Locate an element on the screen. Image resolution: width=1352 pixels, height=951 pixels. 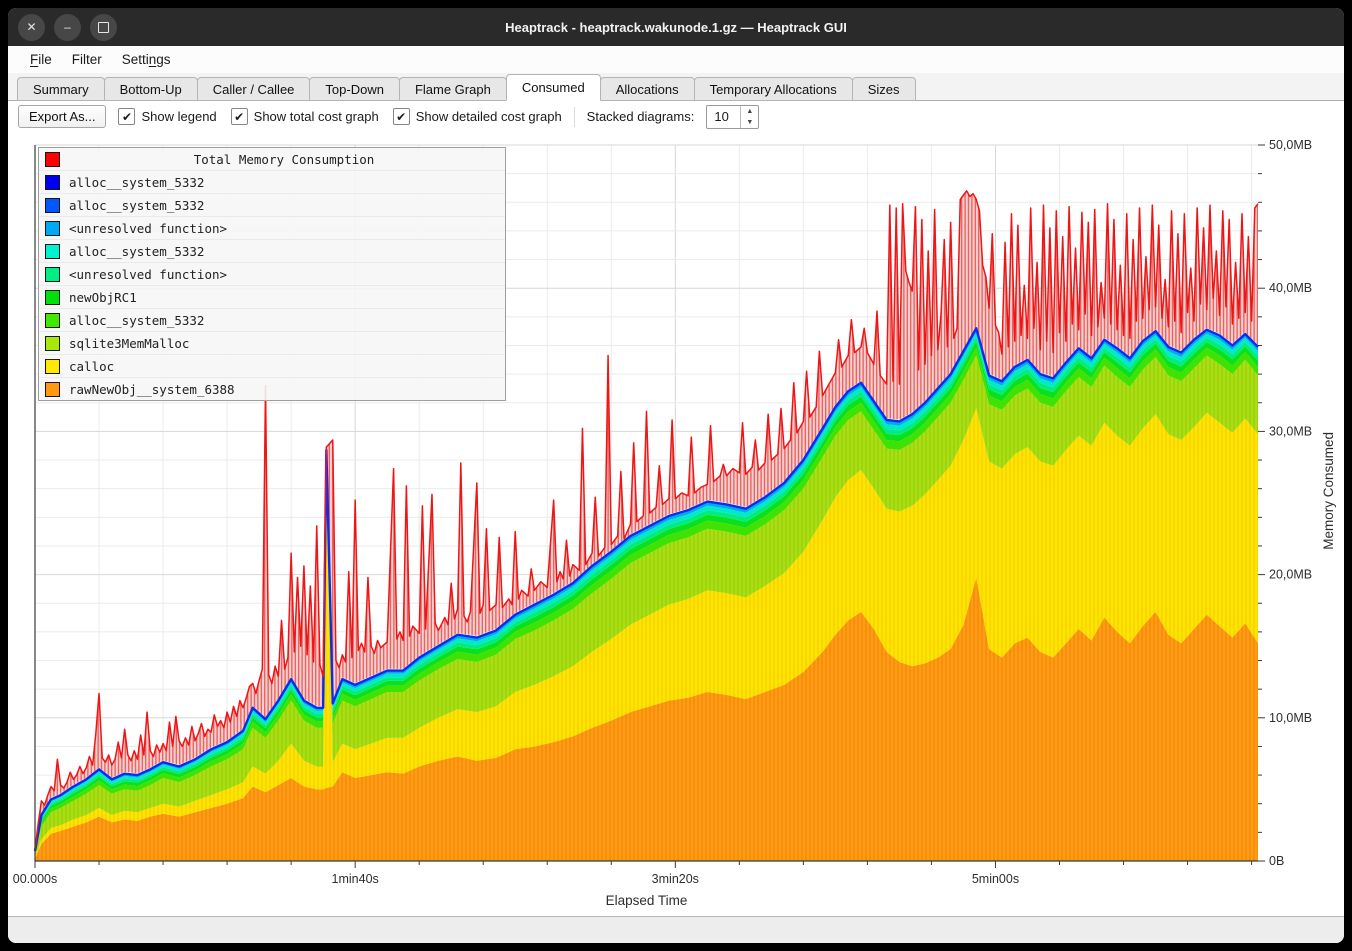
checkbox-show-legend: ✔ Show legend is located at coordinates (167, 116).